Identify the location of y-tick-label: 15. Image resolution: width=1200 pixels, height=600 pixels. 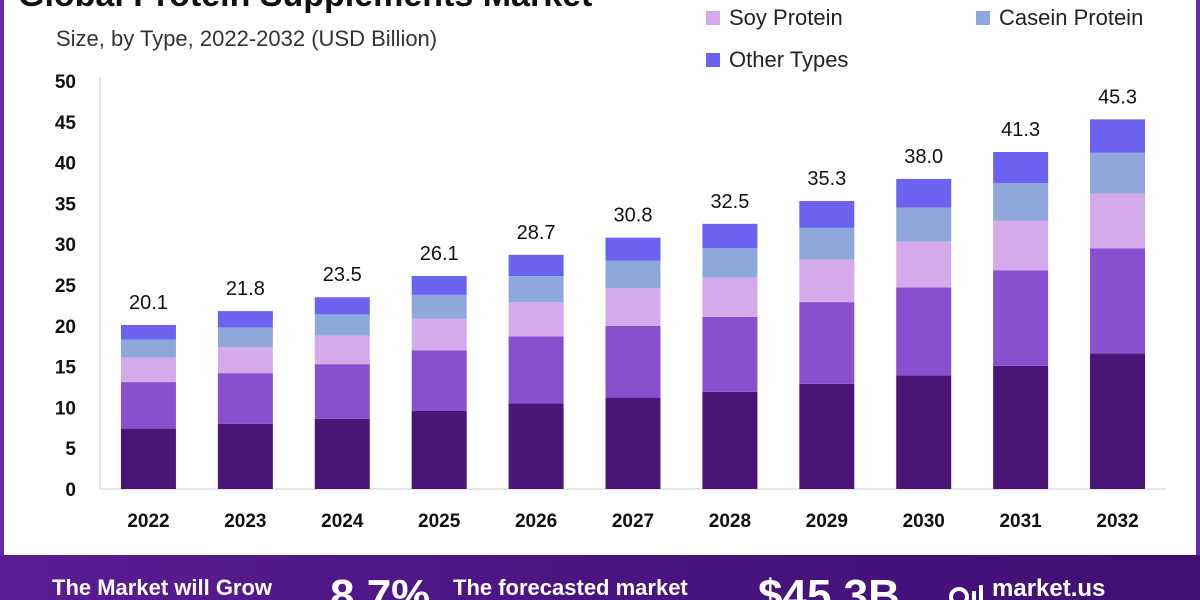
(66, 368).